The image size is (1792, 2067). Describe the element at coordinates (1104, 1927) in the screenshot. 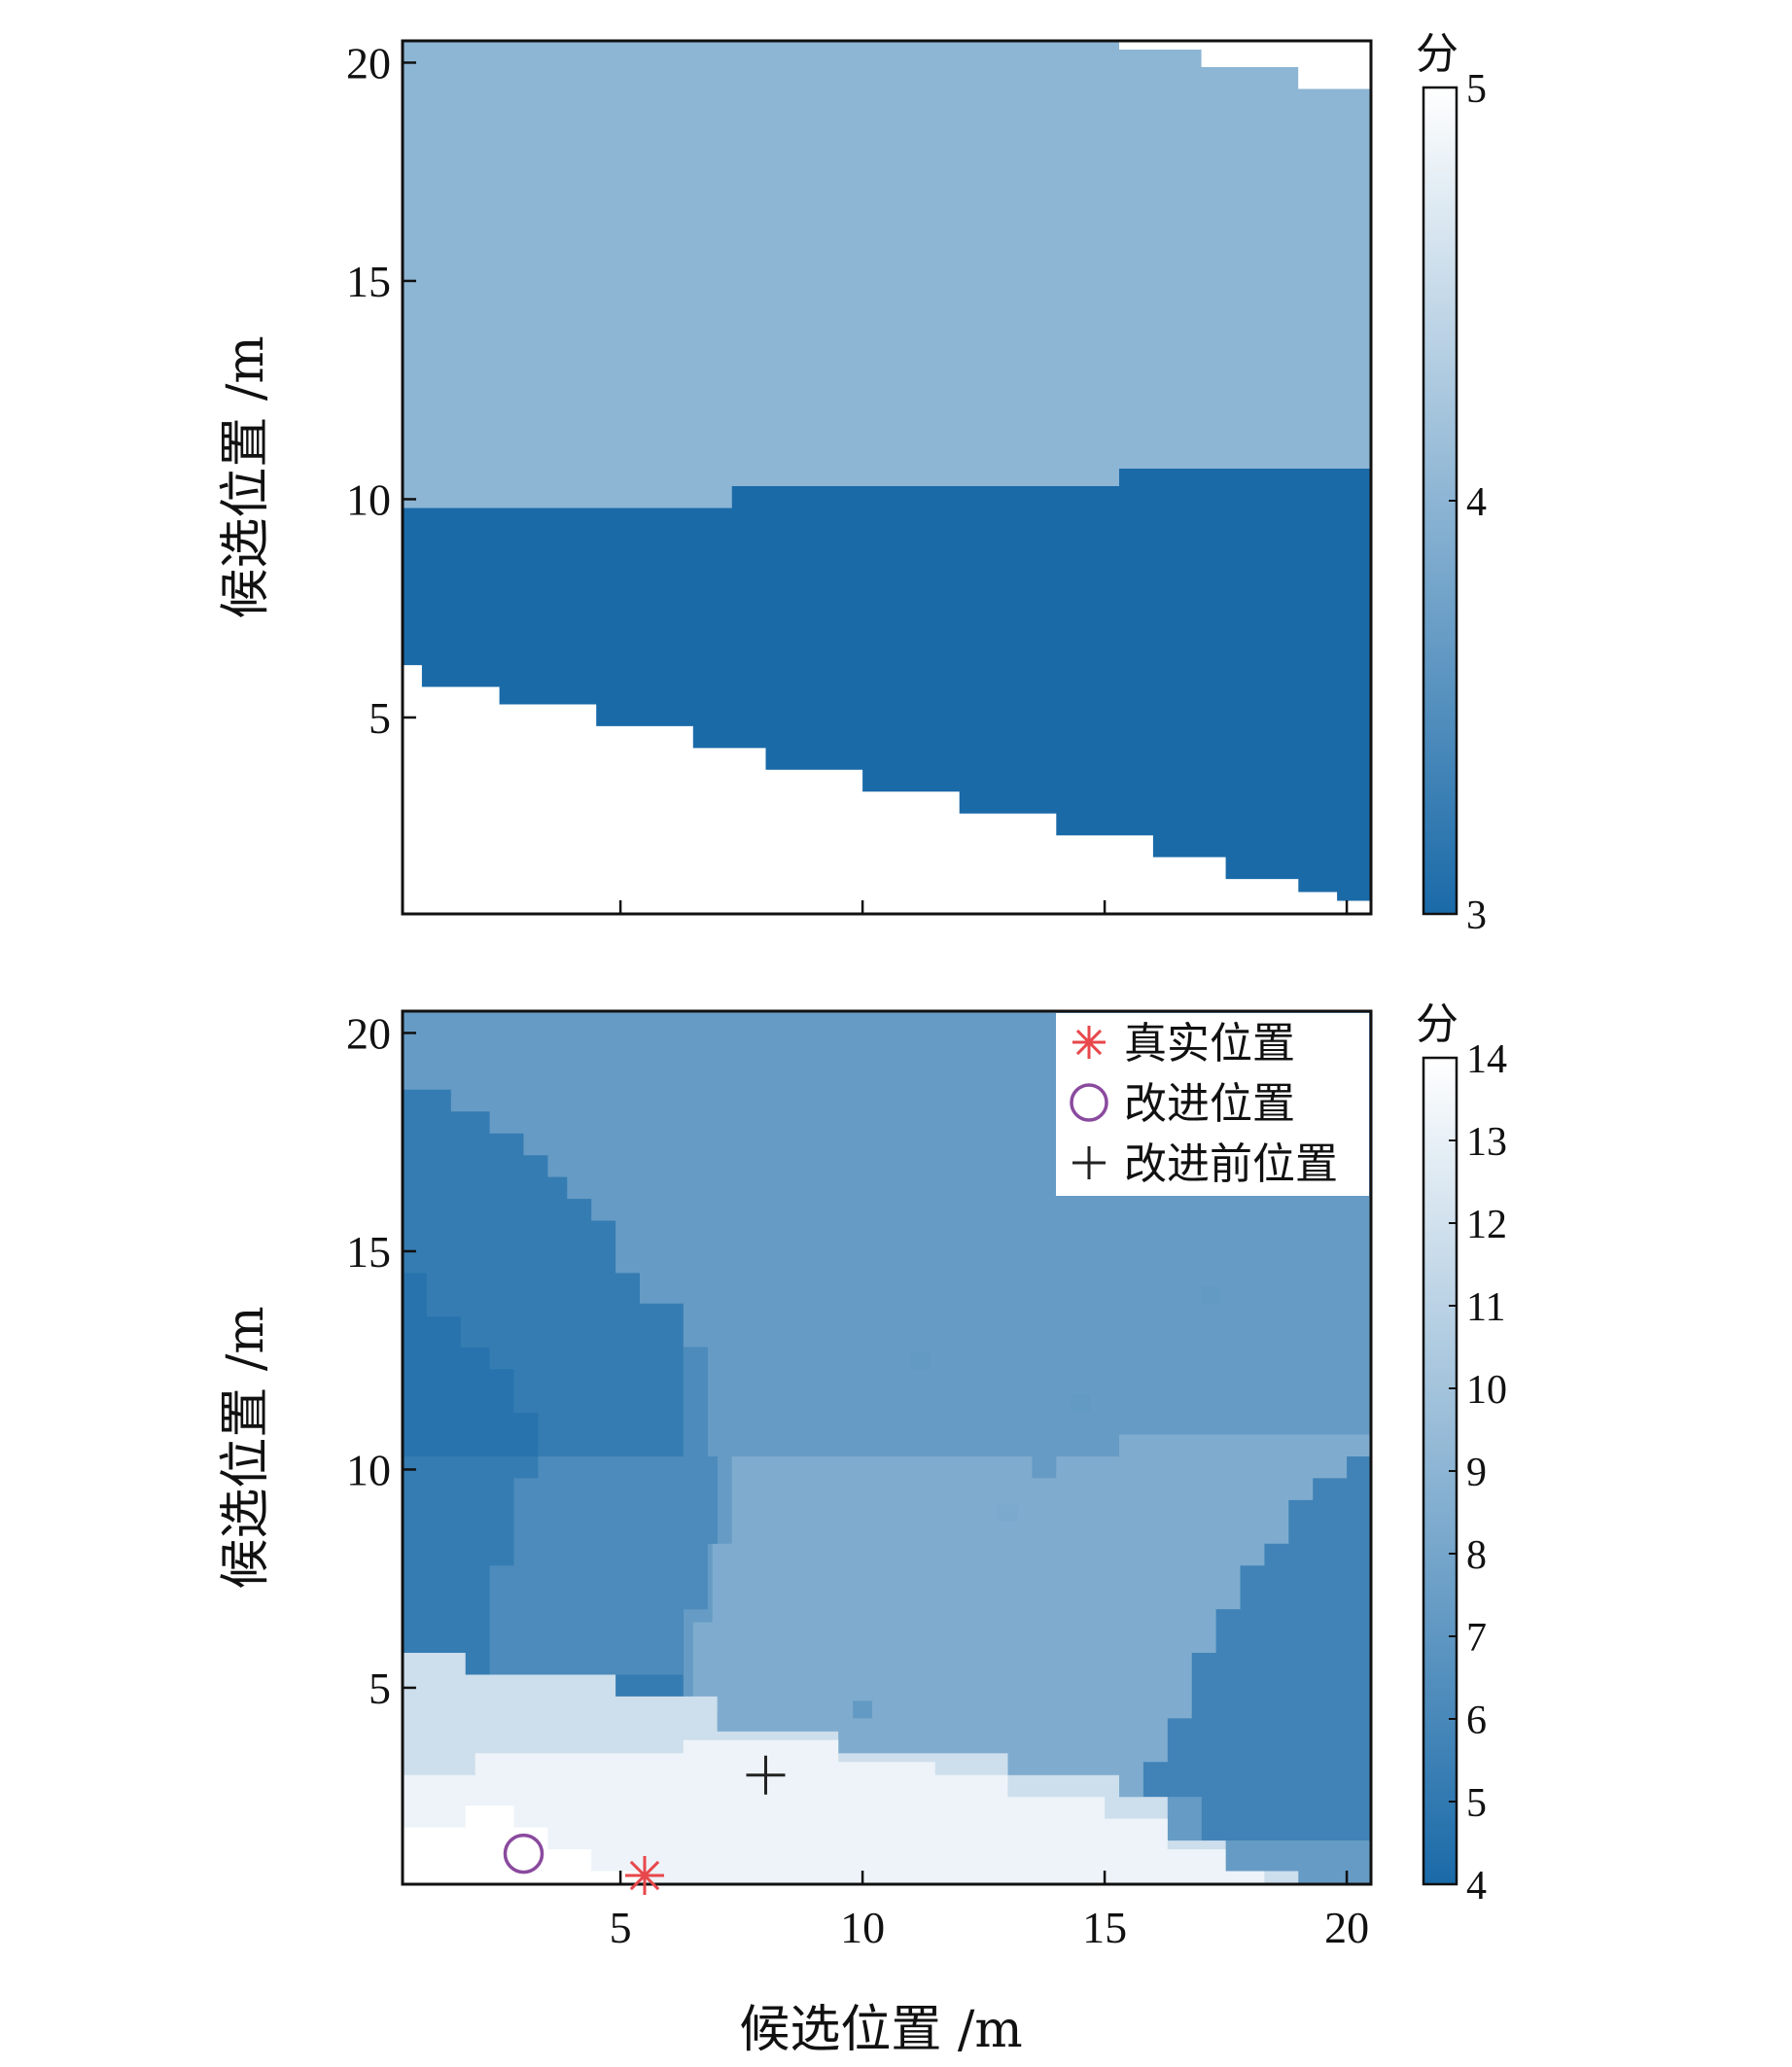

I see `x-tick-label: 15` at that location.